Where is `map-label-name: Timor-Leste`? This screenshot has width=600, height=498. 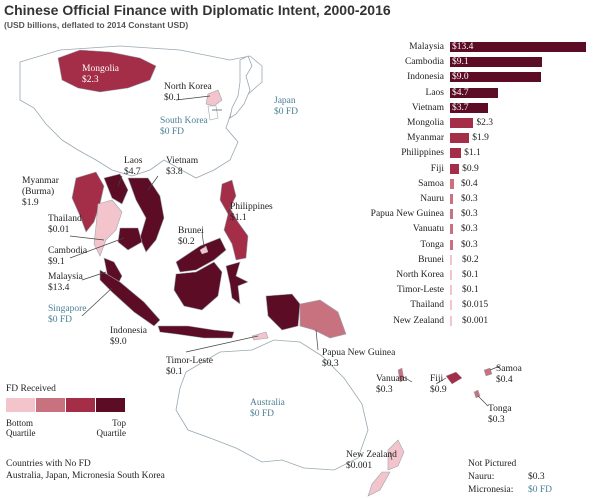
map-label-name: Timor-Leste is located at coordinates (189, 361).